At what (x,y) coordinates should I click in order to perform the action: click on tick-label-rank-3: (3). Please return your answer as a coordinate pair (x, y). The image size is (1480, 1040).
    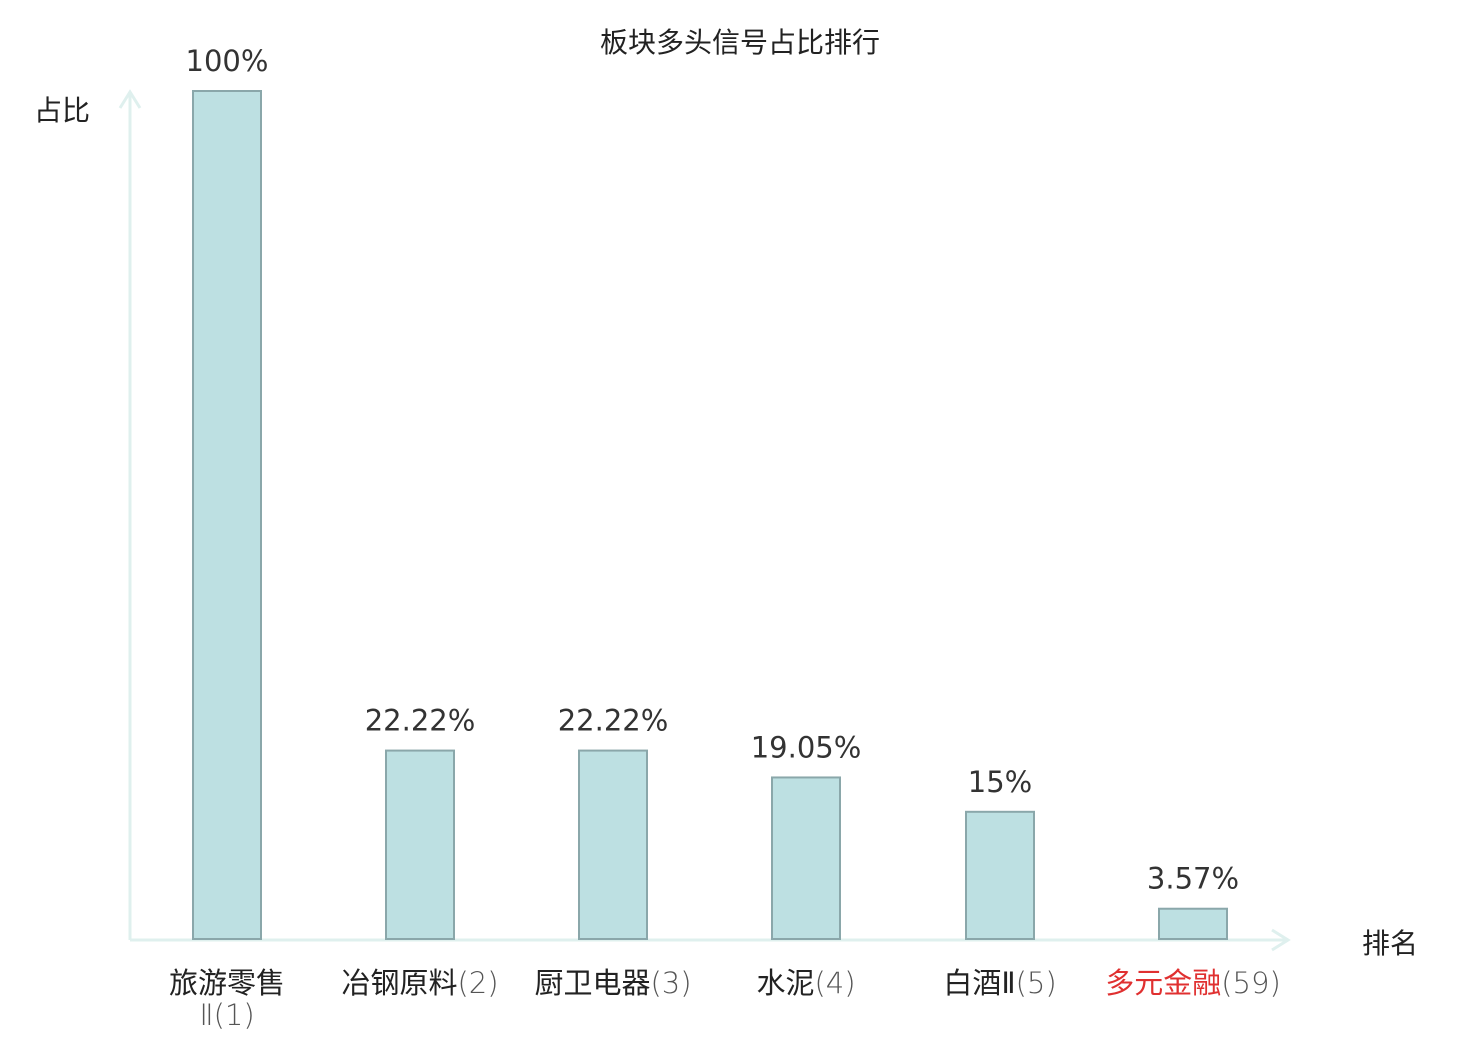
    Looking at the image, I should click on (670, 983).